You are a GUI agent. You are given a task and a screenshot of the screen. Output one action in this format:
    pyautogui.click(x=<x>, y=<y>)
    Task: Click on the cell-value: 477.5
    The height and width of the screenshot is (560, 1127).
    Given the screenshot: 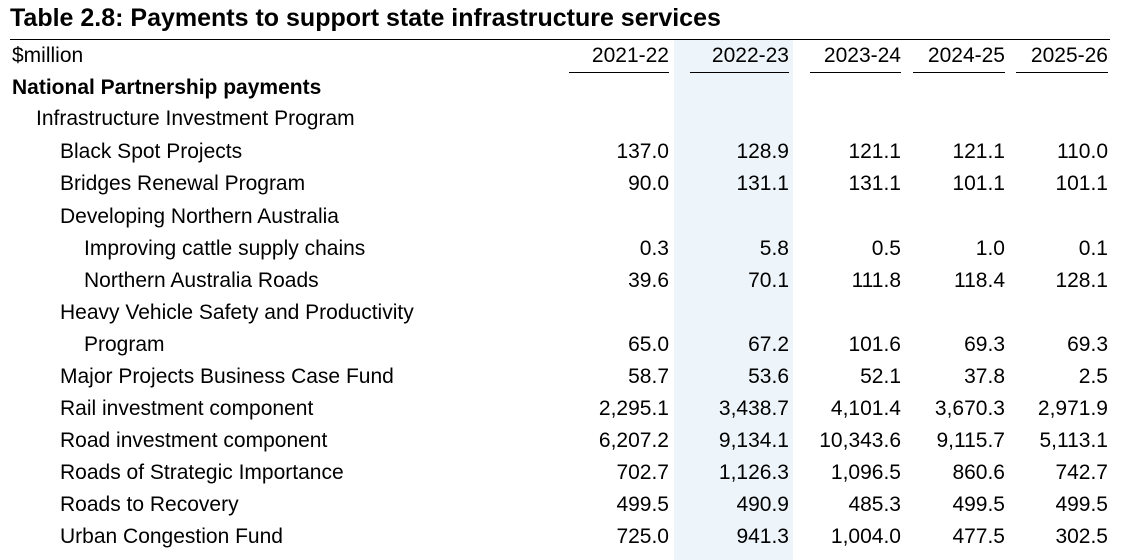 What is the action you would take?
    pyautogui.click(x=978, y=536)
    